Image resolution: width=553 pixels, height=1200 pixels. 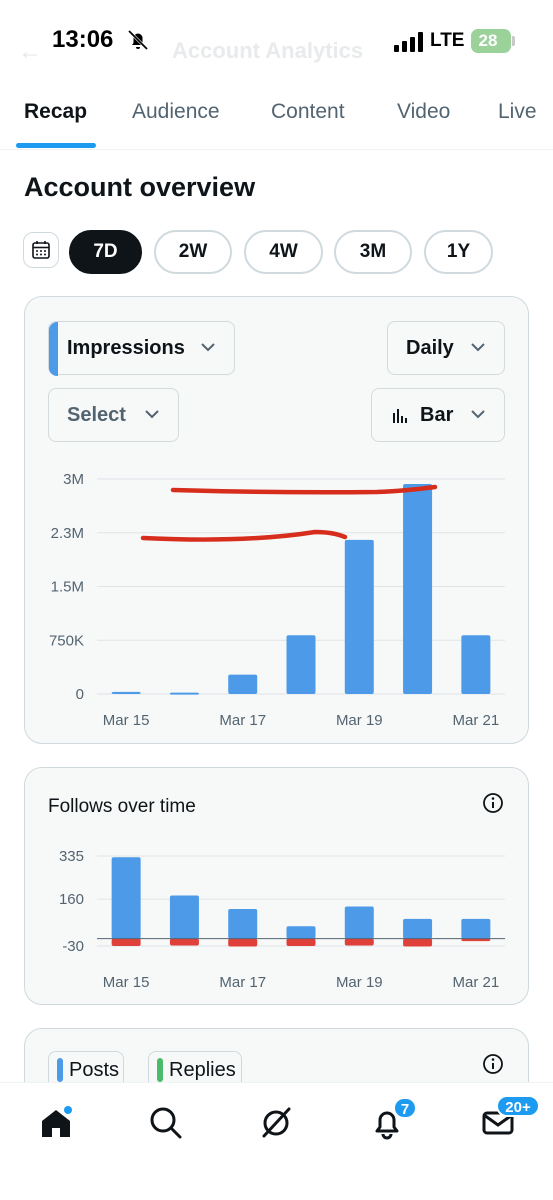 I want to click on home-icon, so click(x=56, y=1123).